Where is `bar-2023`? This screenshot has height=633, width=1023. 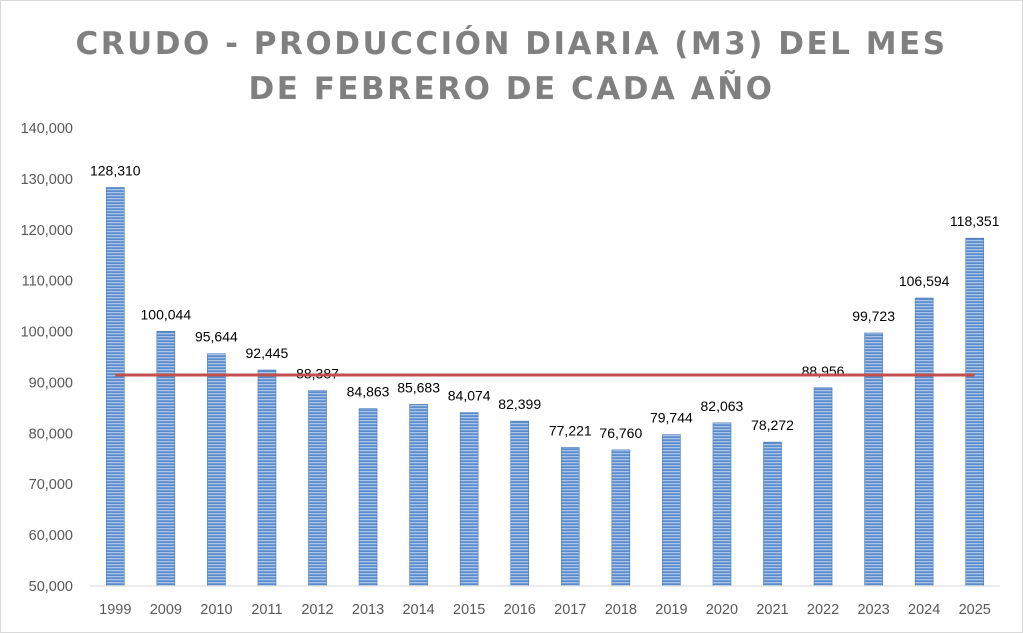
bar-2023 is located at coordinates (873, 459).